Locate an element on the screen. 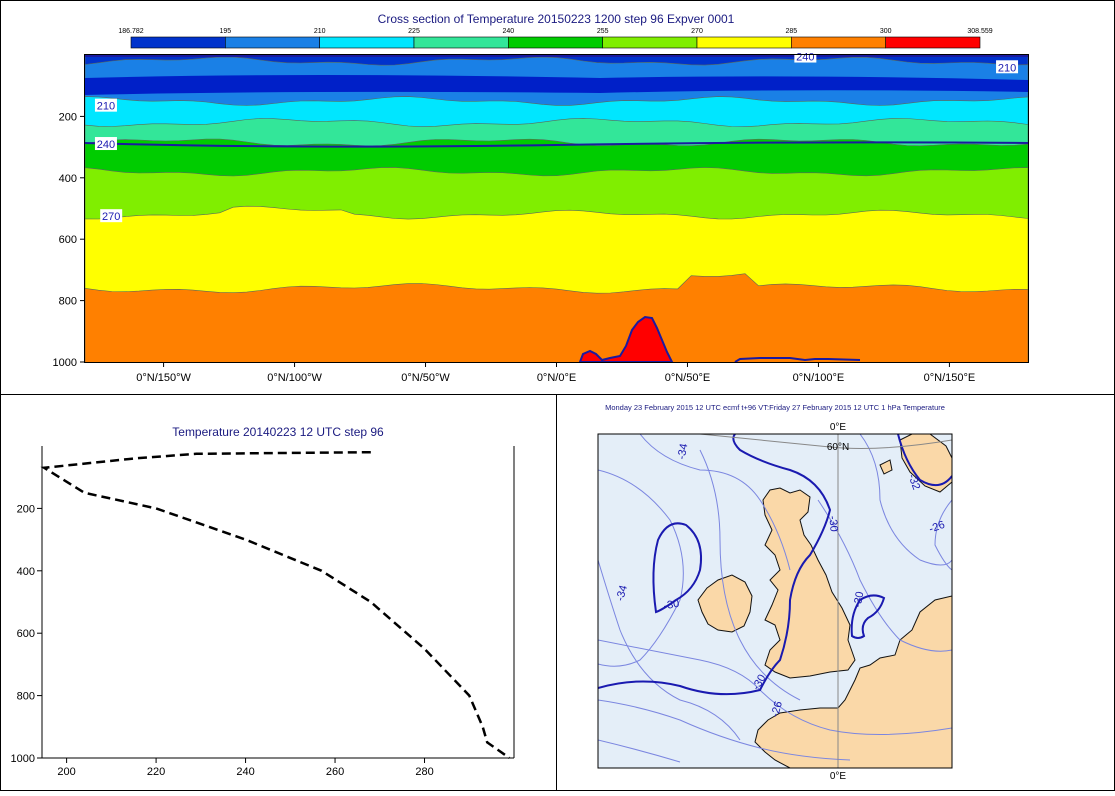  parallel-60n is located at coordinates (825, 441).